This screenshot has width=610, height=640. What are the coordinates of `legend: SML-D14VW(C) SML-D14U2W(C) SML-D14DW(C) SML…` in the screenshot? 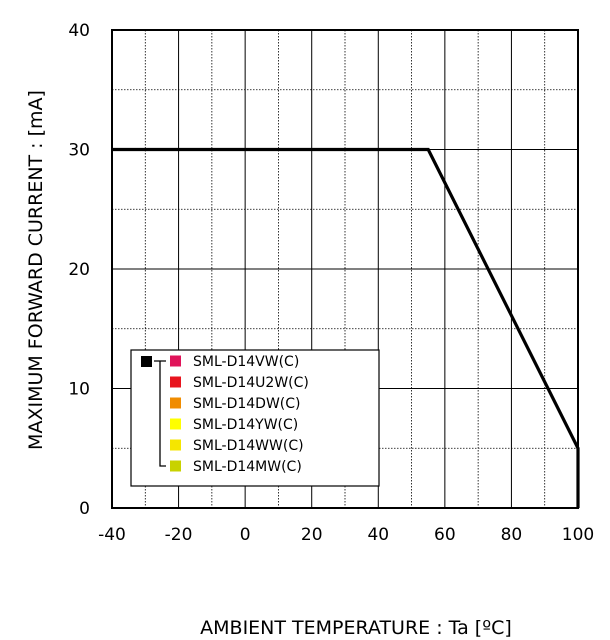 It's located at (255, 418).